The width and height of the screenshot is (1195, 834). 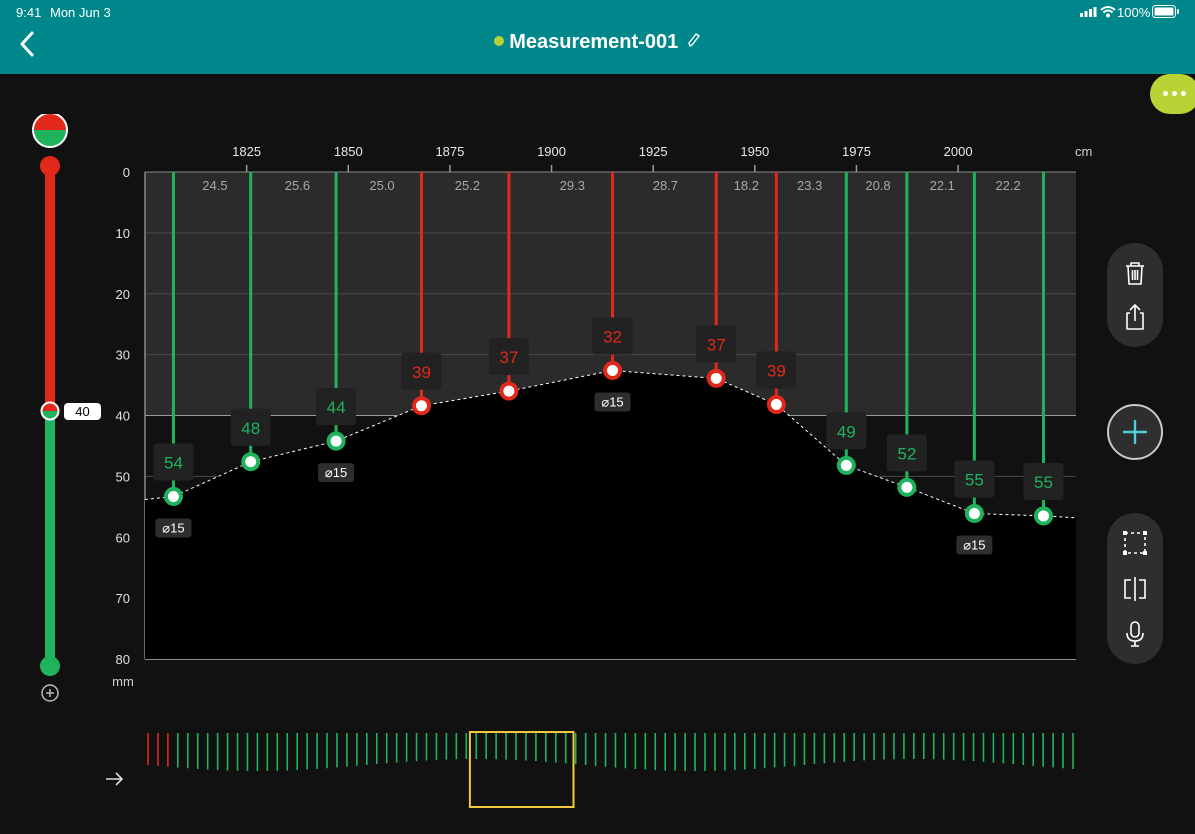 What do you see at coordinates (1135, 273) in the screenshot?
I see `trash-icon` at bounding box center [1135, 273].